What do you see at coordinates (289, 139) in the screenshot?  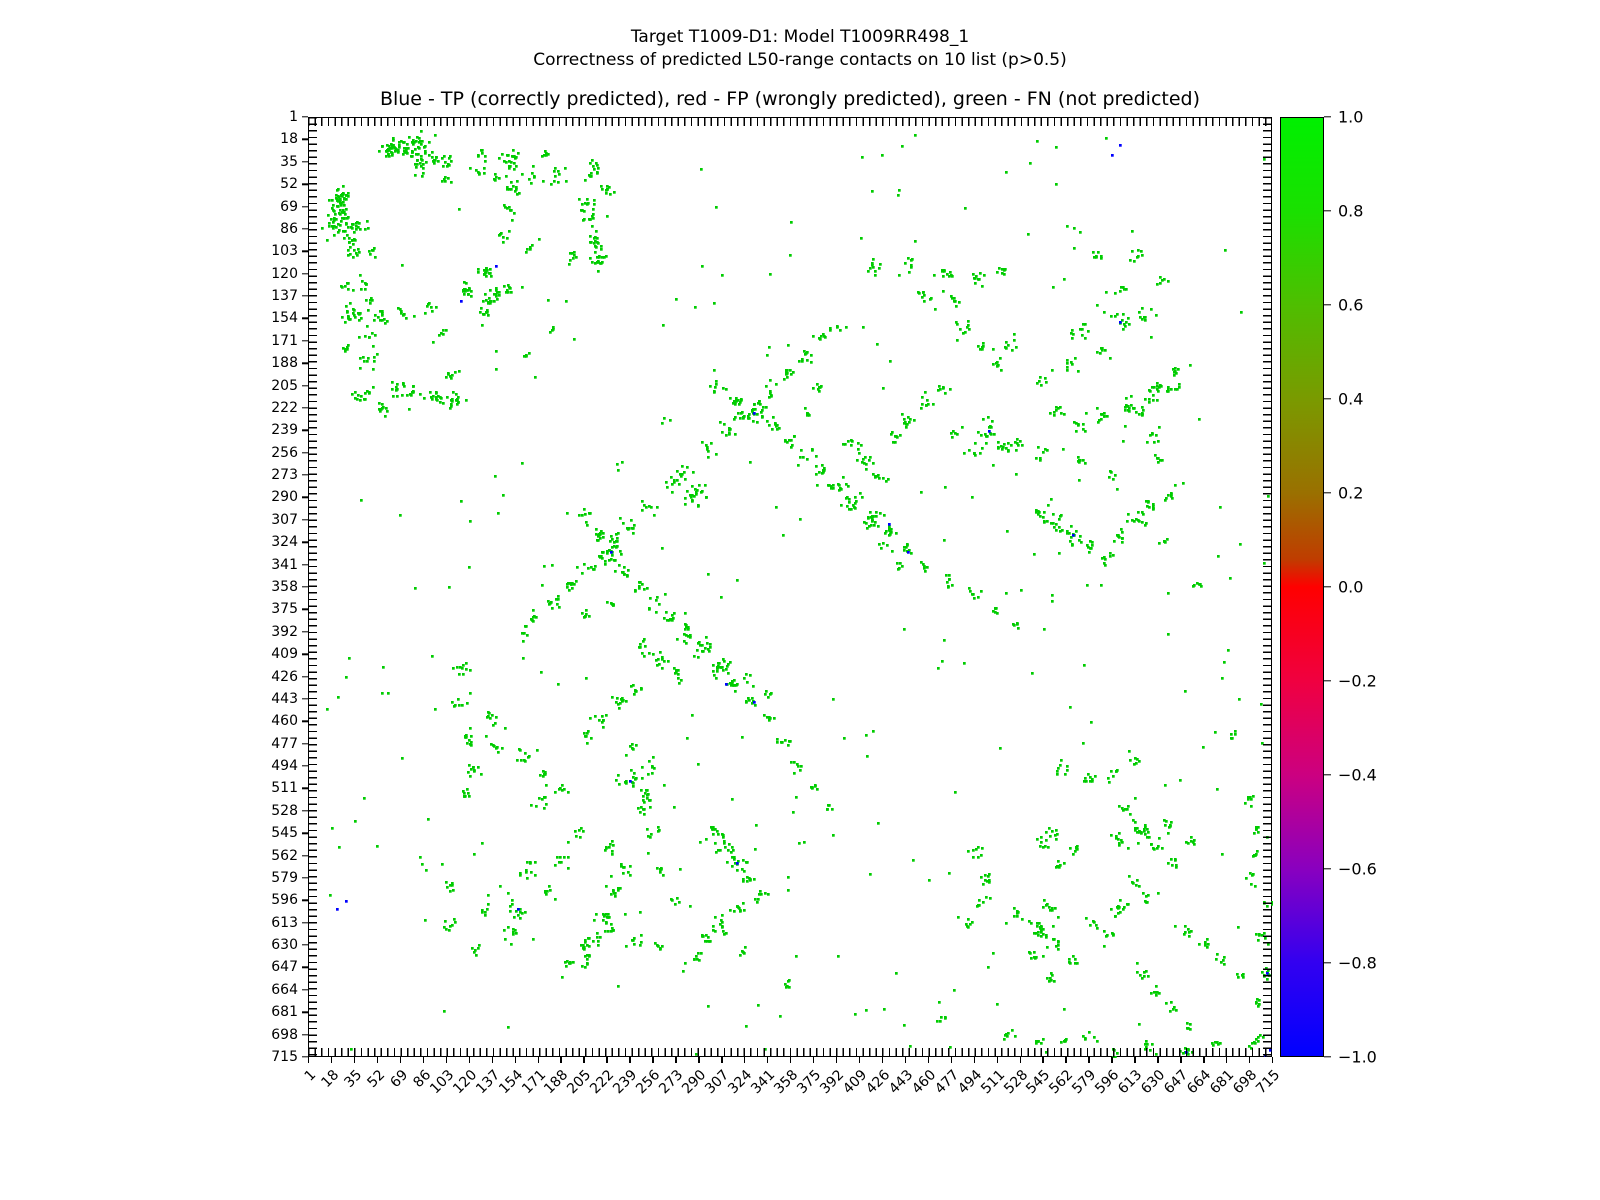 I see `y-axis-tick-18: 18` at bounding box center [289, 139].